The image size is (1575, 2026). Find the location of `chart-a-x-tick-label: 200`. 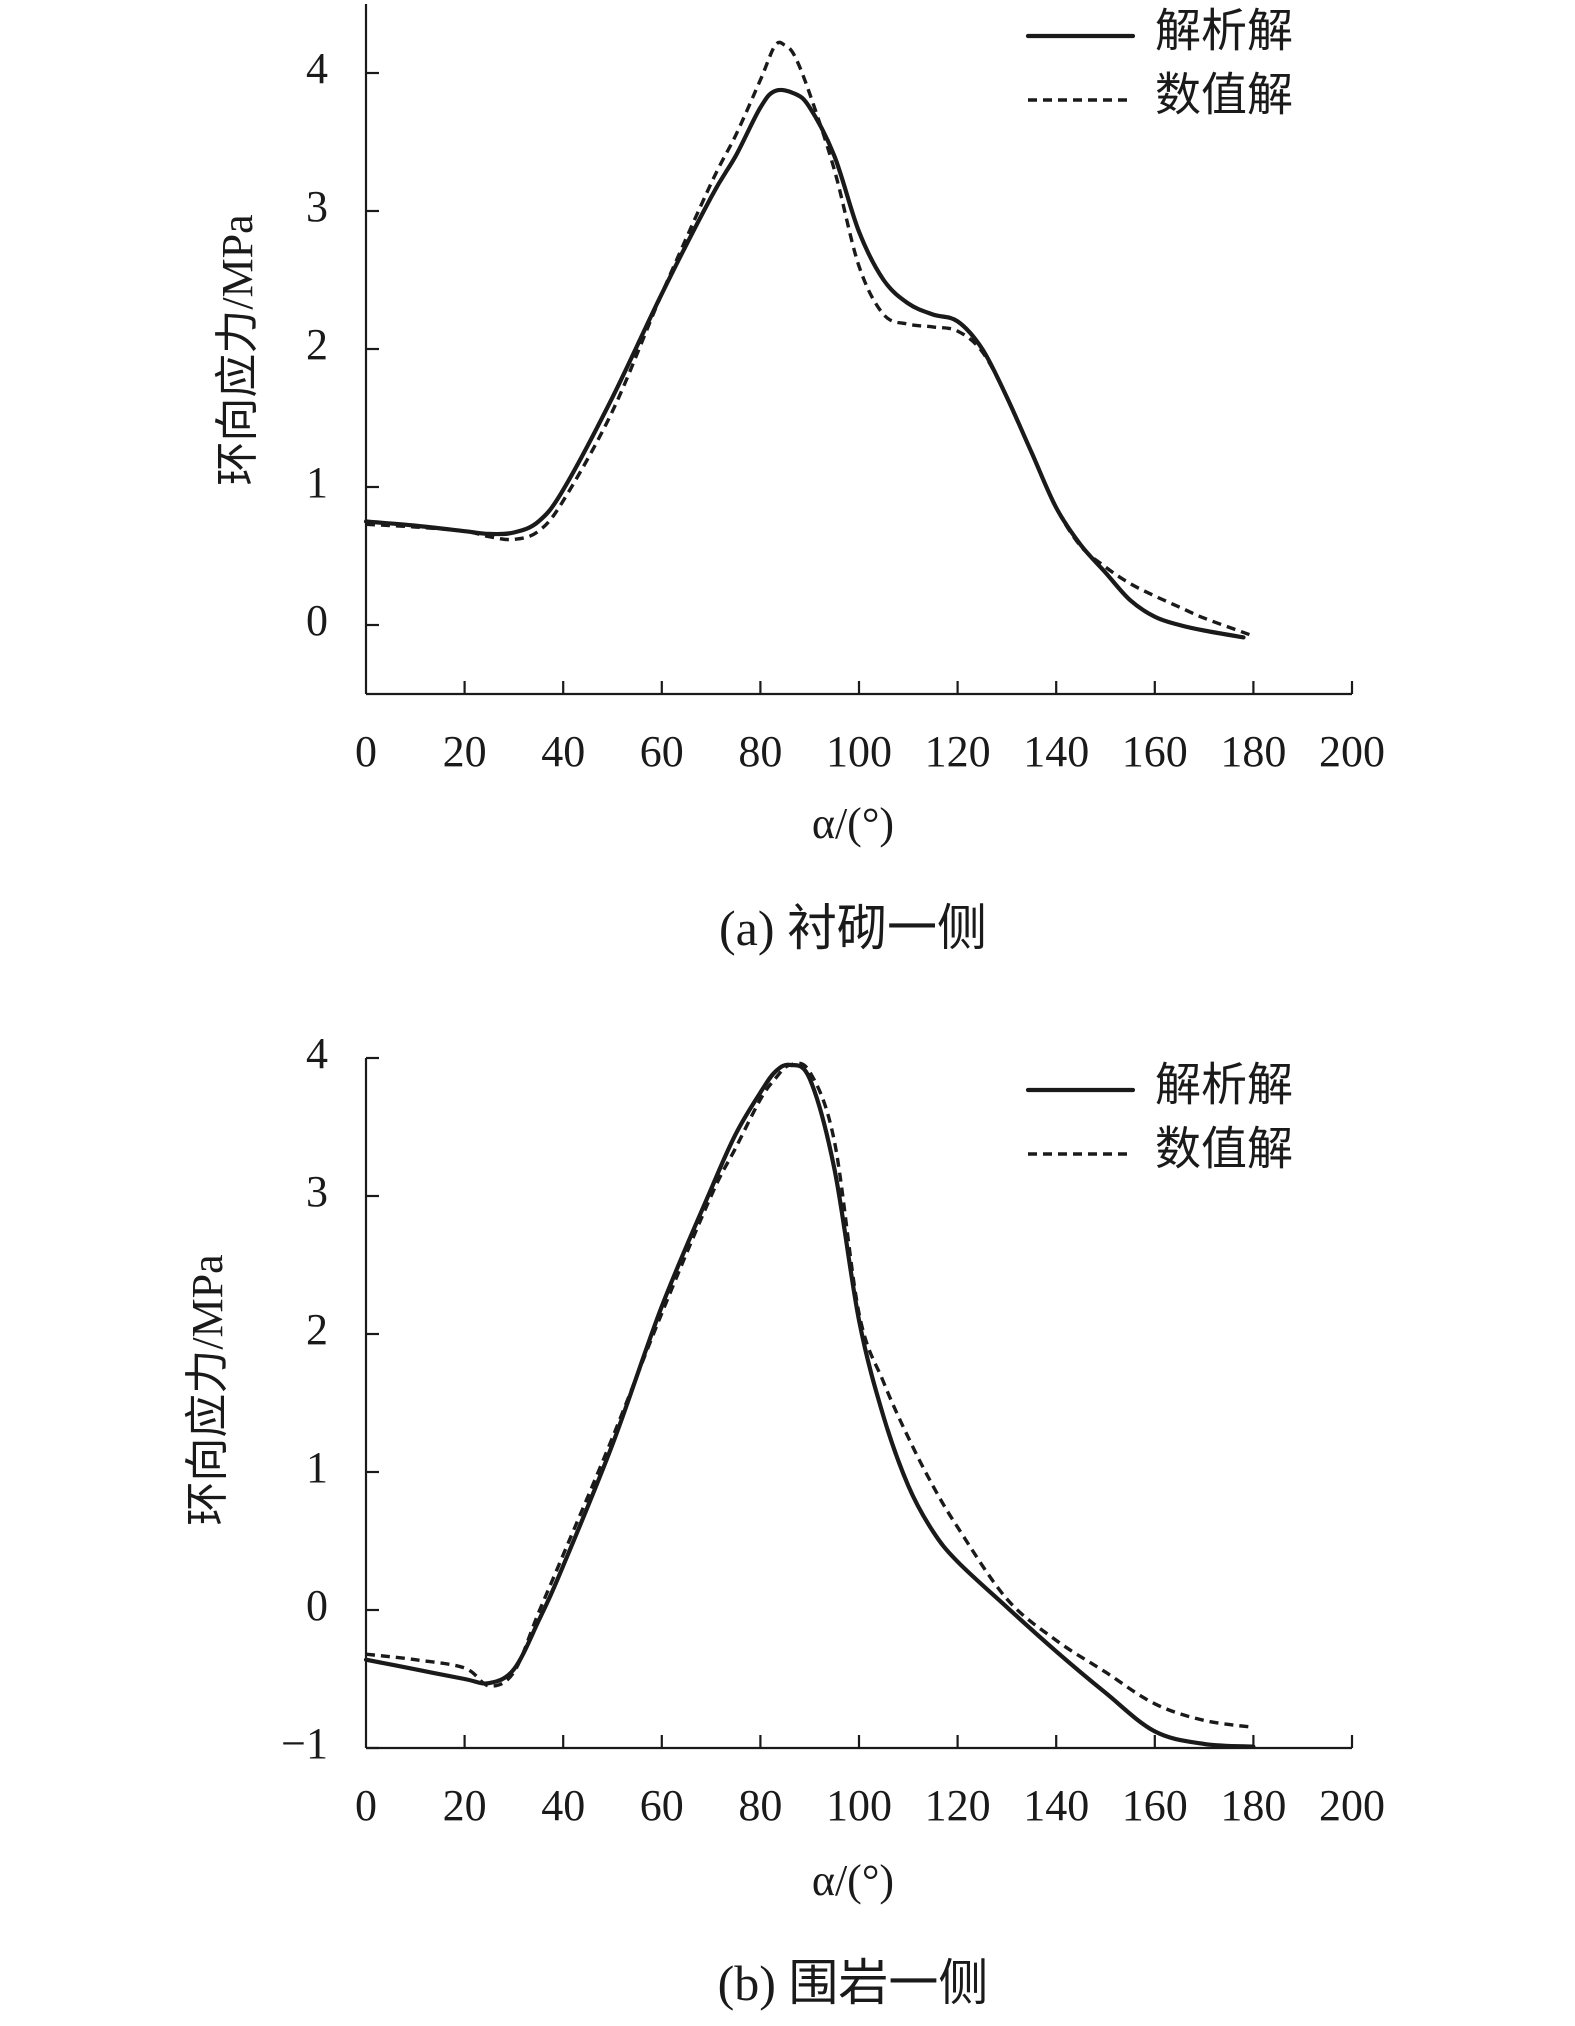

chart-a-x-tick-label: 200 is located at coordinates (1352, 751).